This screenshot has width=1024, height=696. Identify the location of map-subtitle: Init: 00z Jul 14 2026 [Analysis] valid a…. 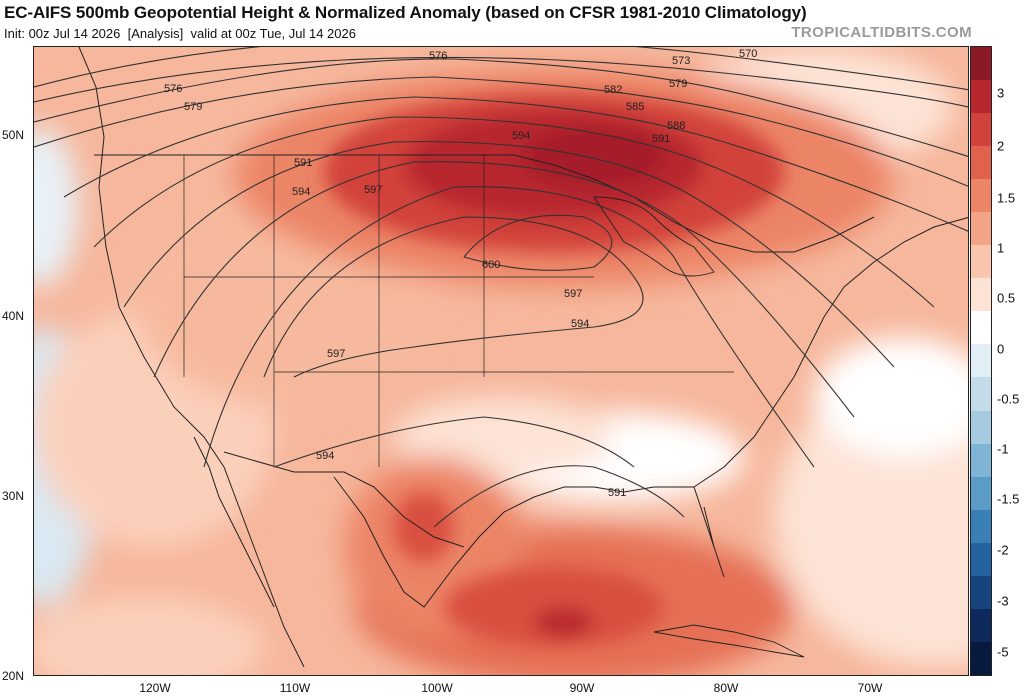
(180, 33).